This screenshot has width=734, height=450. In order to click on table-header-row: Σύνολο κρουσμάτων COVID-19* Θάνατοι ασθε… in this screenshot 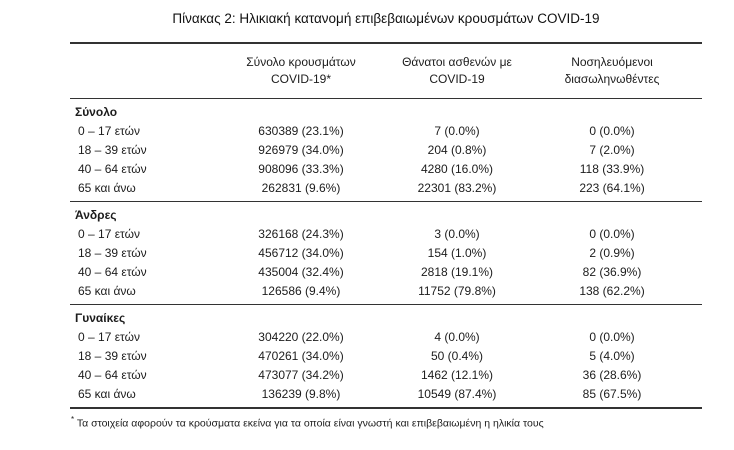, I will do `click(386, 71)`.